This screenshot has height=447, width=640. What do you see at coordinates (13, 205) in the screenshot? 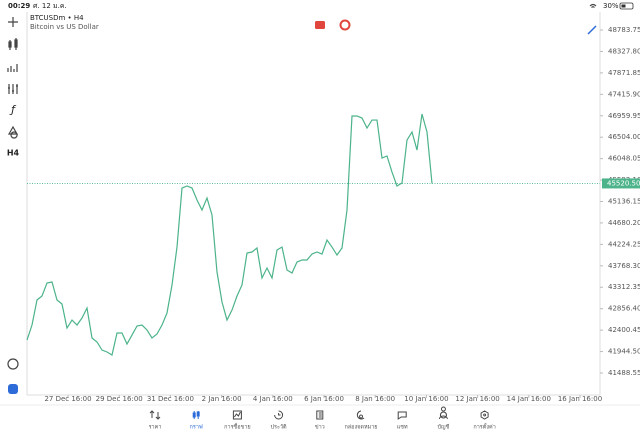
I see `left-toolbar: ƒ H4` at bounding box center [13, 205].